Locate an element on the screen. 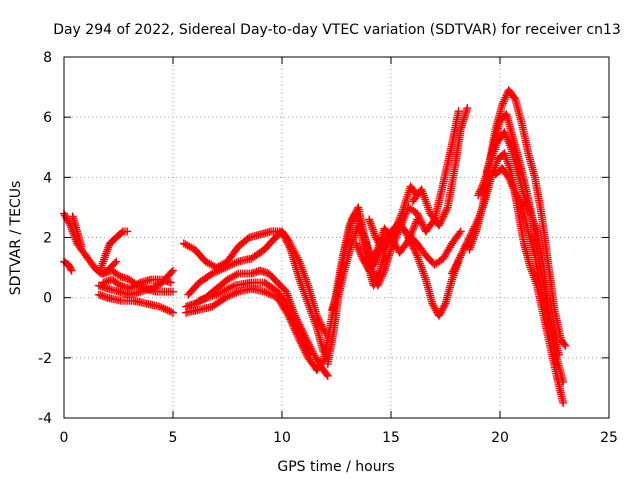 Image resolution: width=640 pixels, height=480 pixels. x-tick-label: 25 is located at coordinates (609, 438).